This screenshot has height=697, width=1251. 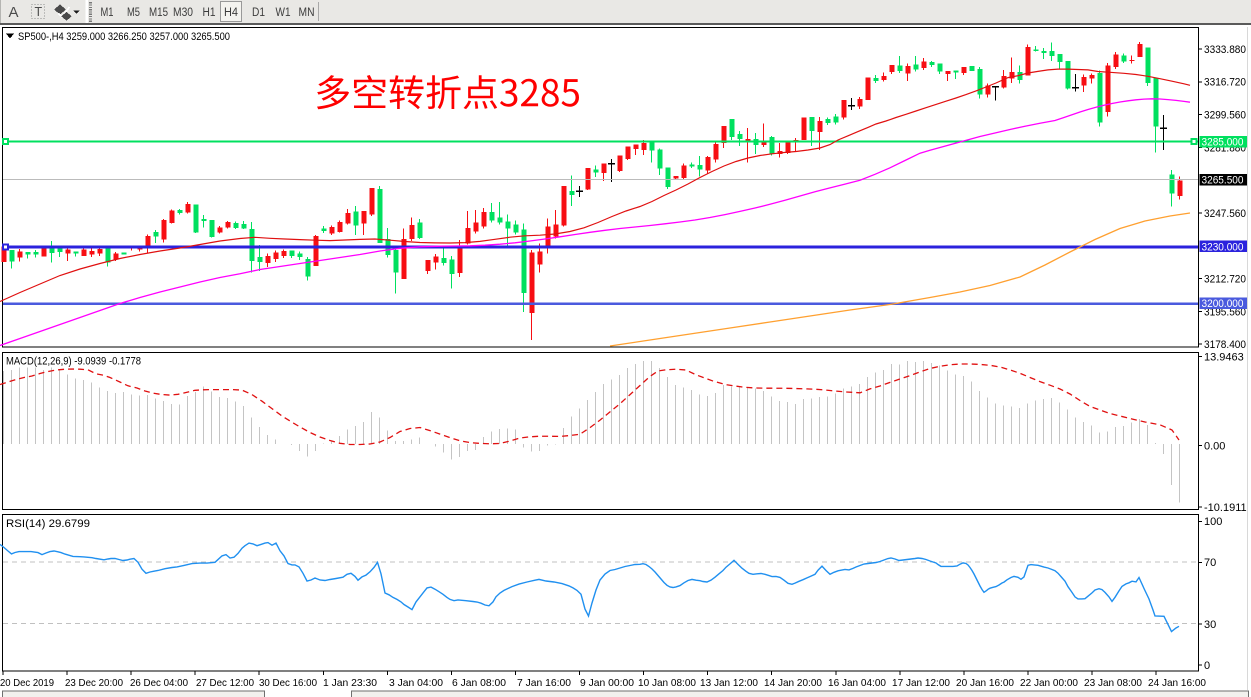 I want to click on svg-text: -10.1911, so click(x=1225, y=508).